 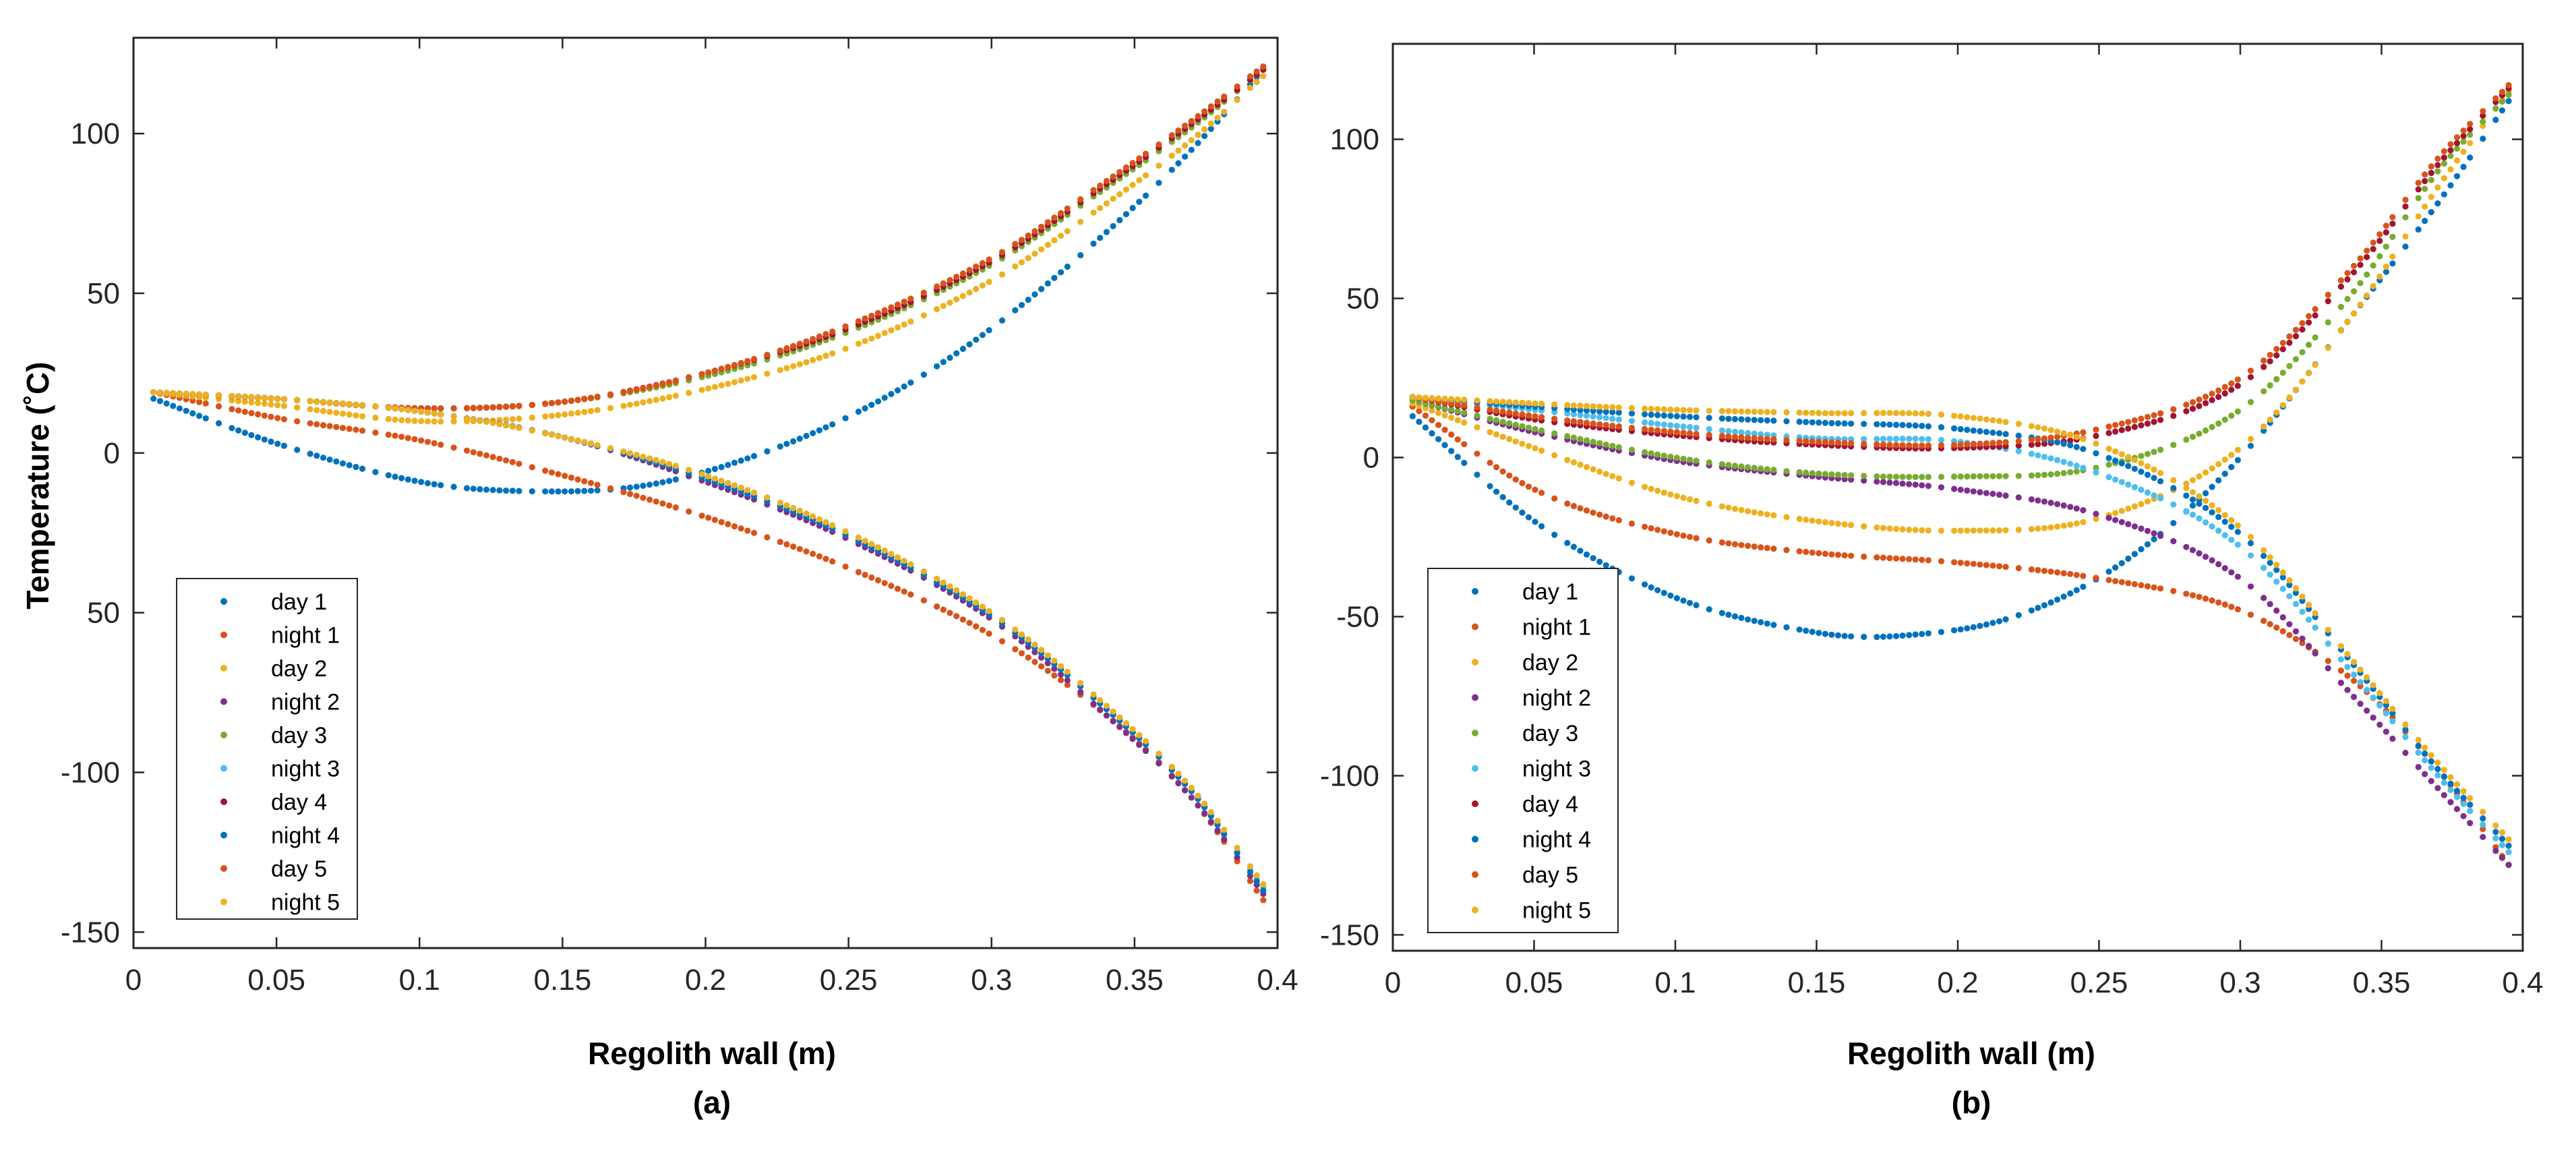 I want to click on x-tick-label: 0.05, so click(x=1534, y=983).